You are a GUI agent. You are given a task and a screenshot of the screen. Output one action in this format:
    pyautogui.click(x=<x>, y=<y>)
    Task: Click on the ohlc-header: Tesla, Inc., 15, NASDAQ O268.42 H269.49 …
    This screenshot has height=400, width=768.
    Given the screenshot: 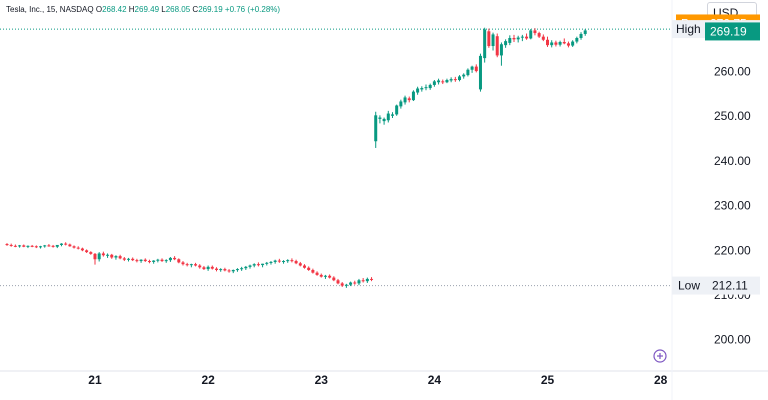 What is the action you would take?
    pyautogui.click(x=143, y=9)
    